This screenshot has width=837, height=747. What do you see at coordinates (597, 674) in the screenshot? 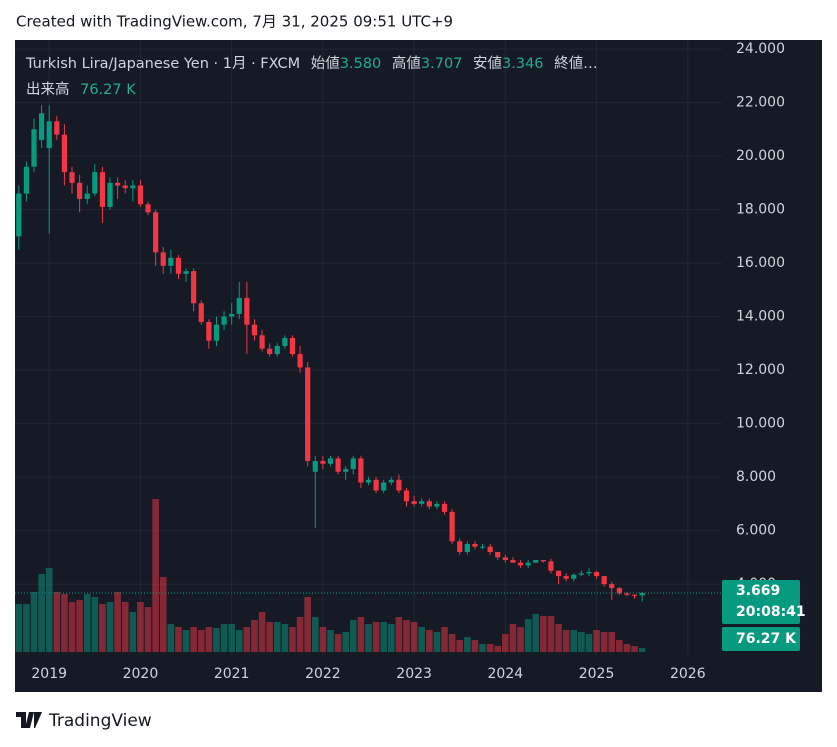
I see `x-tick-label: 2025` at bounding box center [597, 674].